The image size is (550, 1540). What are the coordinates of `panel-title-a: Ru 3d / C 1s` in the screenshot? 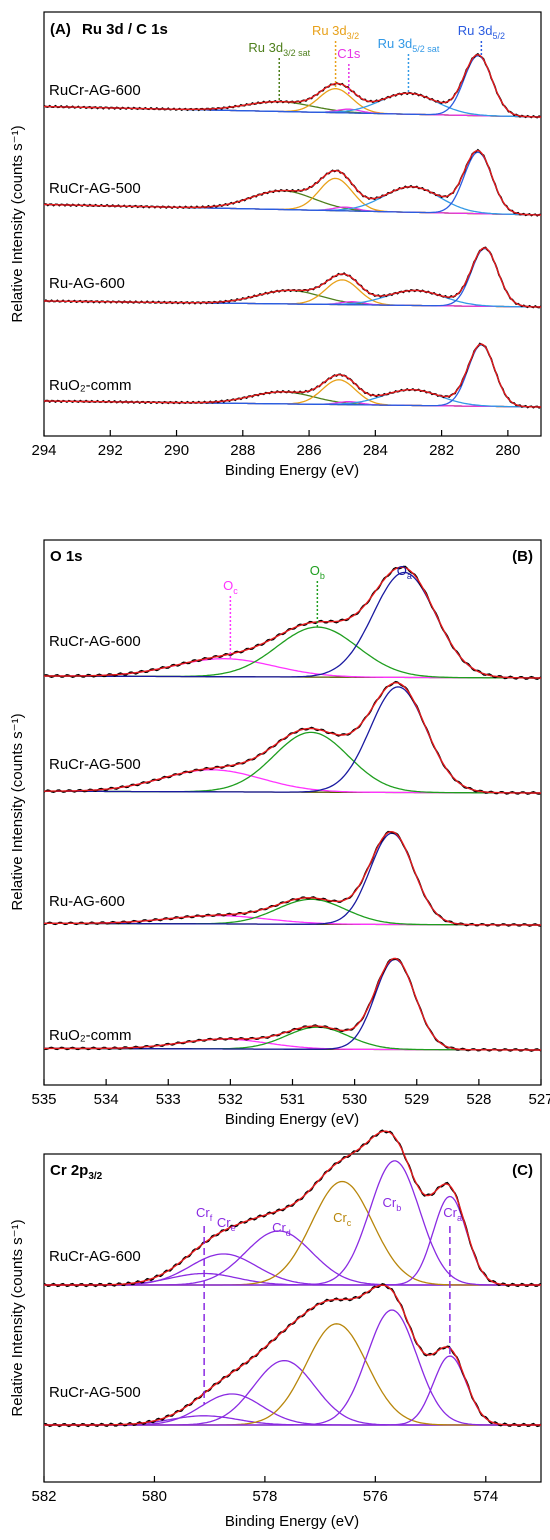 It's located at (125, 29).